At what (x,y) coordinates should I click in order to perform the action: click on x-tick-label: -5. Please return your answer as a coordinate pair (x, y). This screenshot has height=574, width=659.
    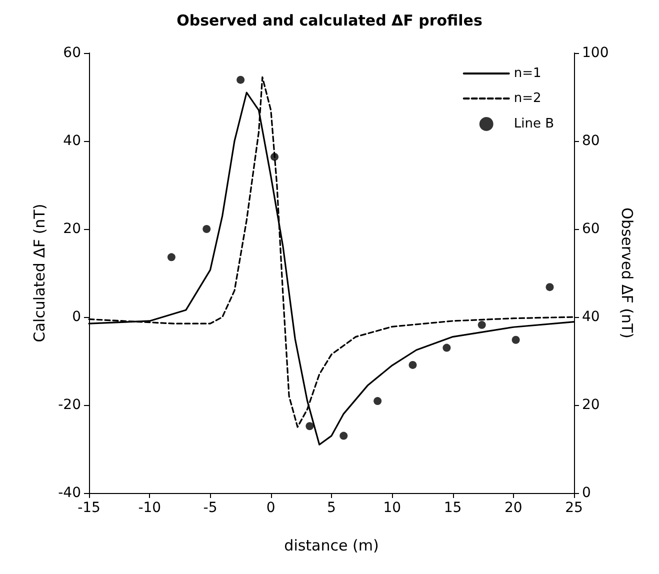
    Looking at the image, I should click on (210, 508).